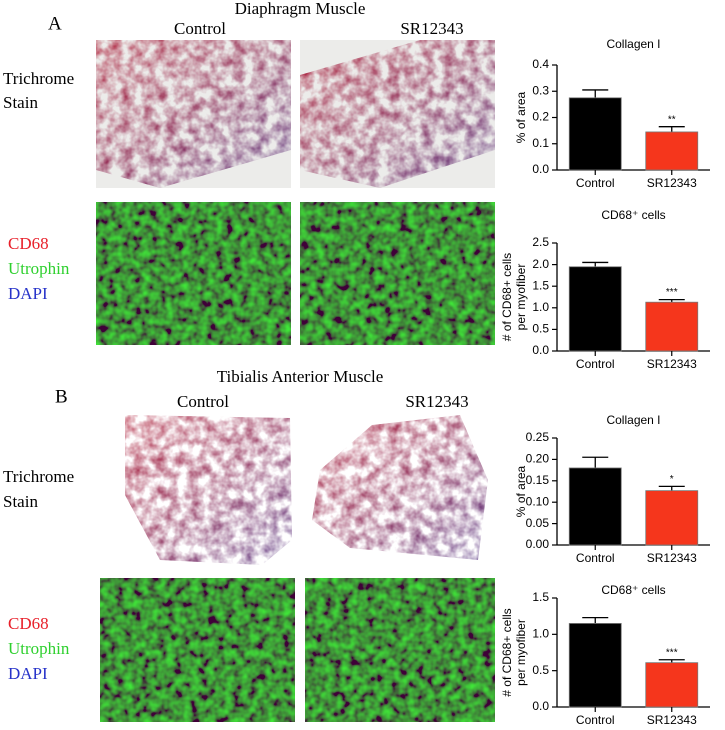 The height and width of the screenshot is (730, 725). What do you see at coordinates (540, 64) in the screenshot?
I see `y-tick-label: 0.4` at bounding box center [540, 64].